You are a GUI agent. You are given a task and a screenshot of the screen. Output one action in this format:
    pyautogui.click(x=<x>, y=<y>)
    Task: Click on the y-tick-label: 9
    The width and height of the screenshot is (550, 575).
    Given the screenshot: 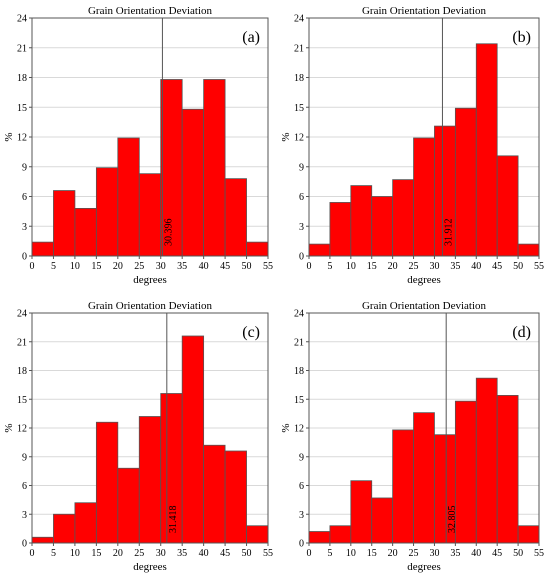 What is the action you would take?
    pyautogui.click(x=24, y=167)
    